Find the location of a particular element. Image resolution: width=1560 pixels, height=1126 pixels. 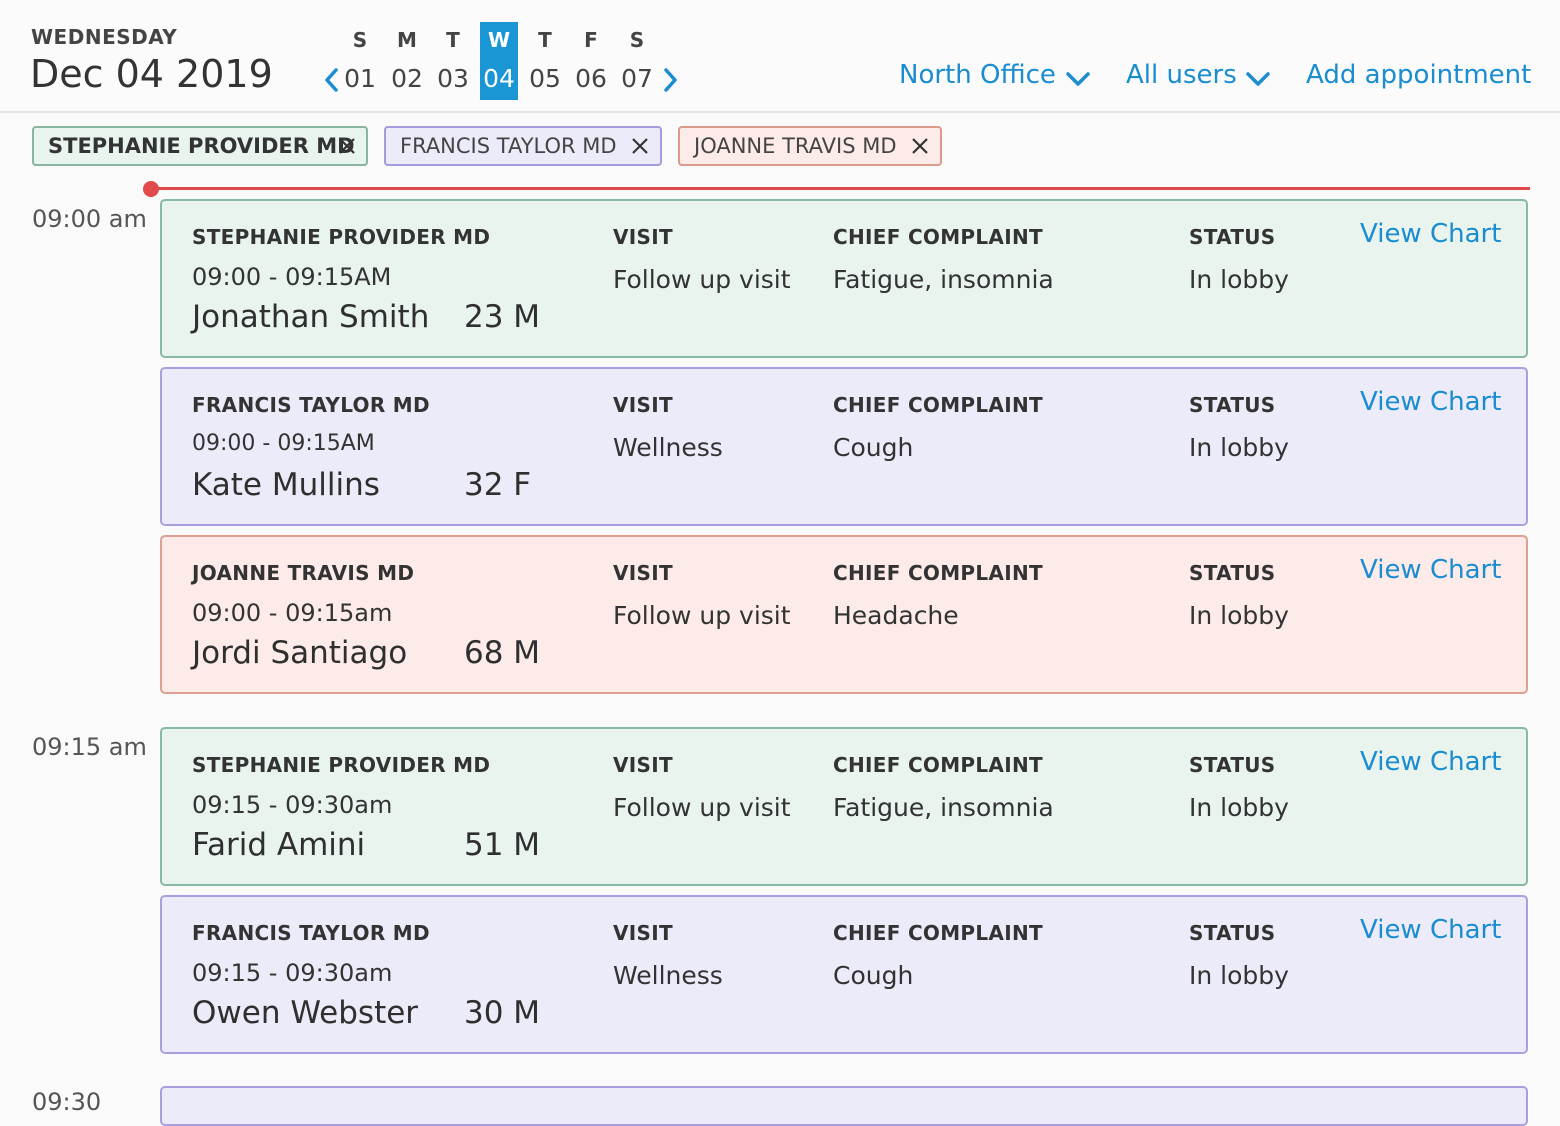

appointment-card is located at coordinates (844, 1106).